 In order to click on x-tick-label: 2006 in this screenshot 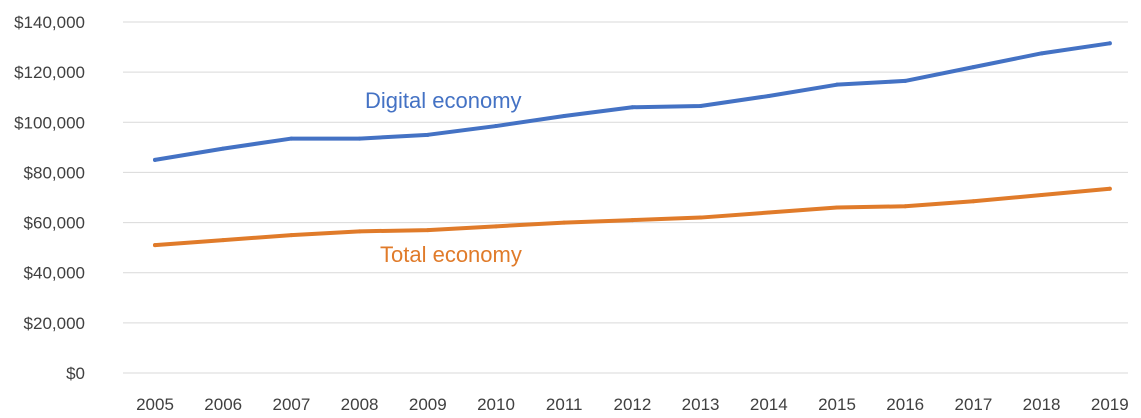, I will do `click(223, 404)`.